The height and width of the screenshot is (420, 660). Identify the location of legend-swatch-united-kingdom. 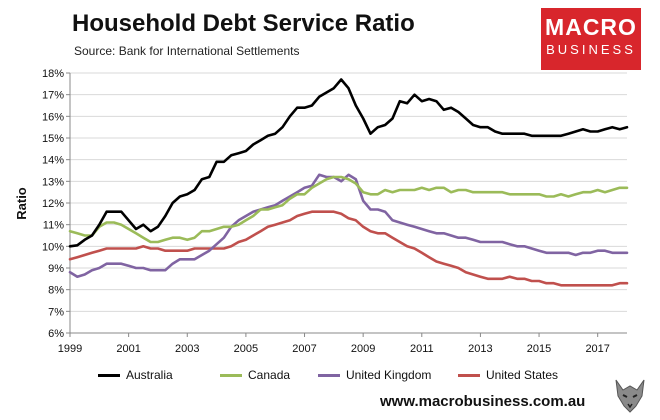
(329, 376).